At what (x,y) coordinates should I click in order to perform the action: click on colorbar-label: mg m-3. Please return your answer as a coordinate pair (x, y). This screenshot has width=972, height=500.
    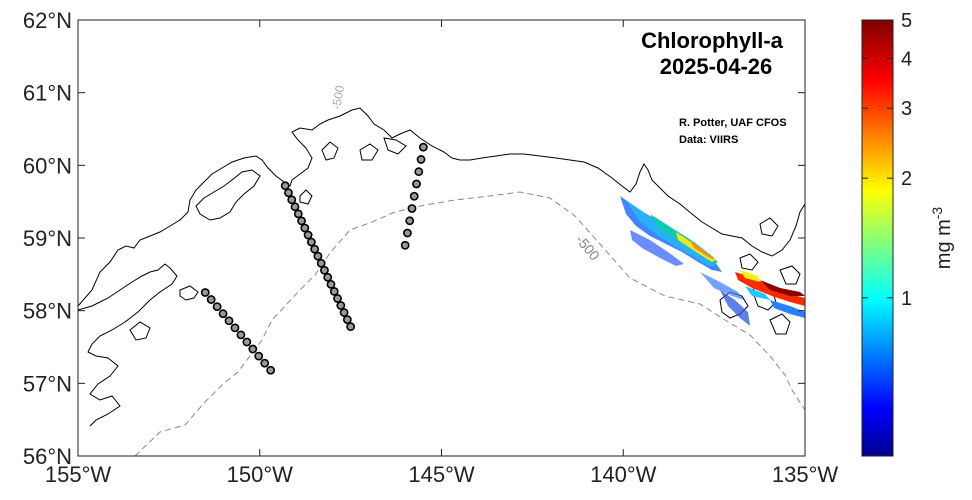
    Looking at the image, I should click on (942, 238).